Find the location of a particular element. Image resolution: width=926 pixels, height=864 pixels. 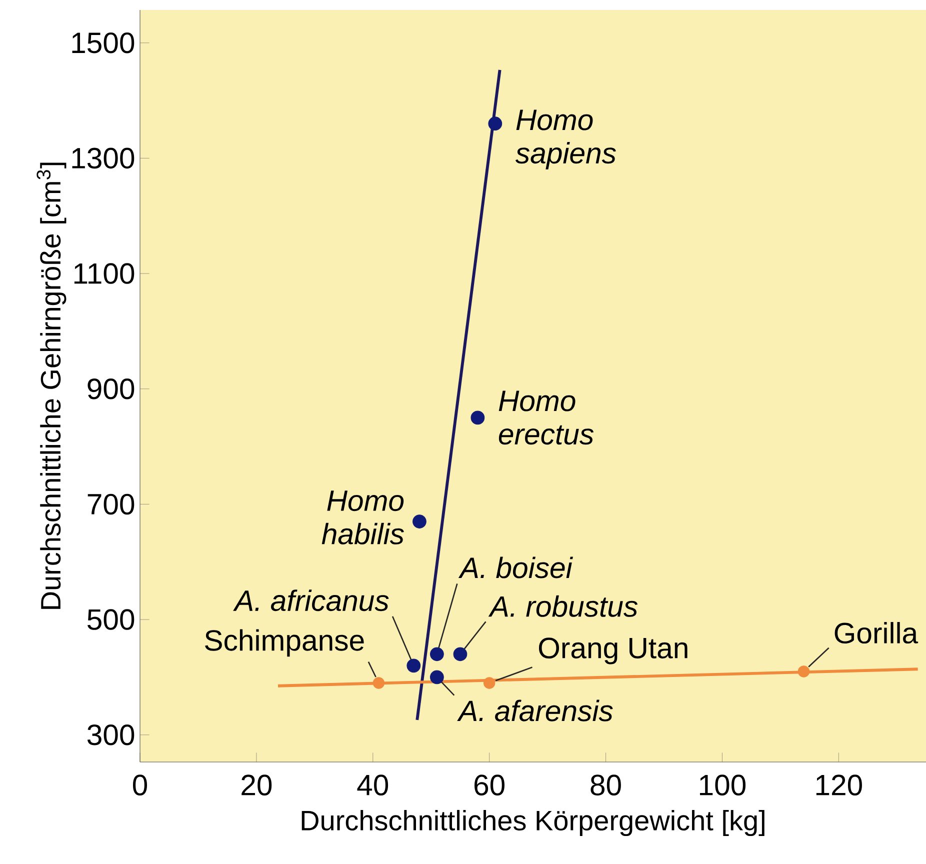

annotation: A. boisei is located at coordinates (515, 567).